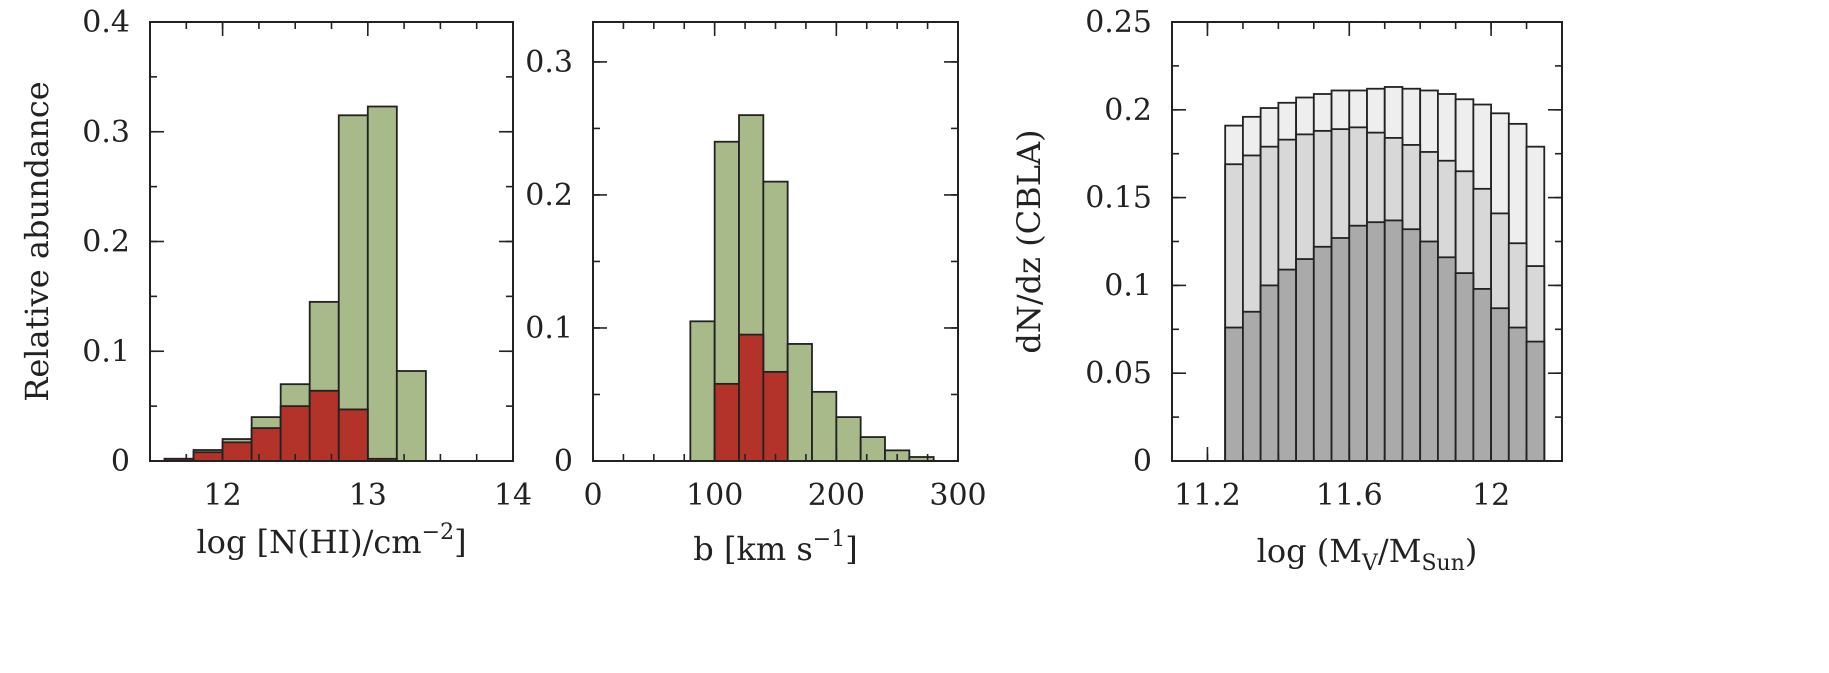  I want to click on bar-s2-b3, so click(1287, 365).